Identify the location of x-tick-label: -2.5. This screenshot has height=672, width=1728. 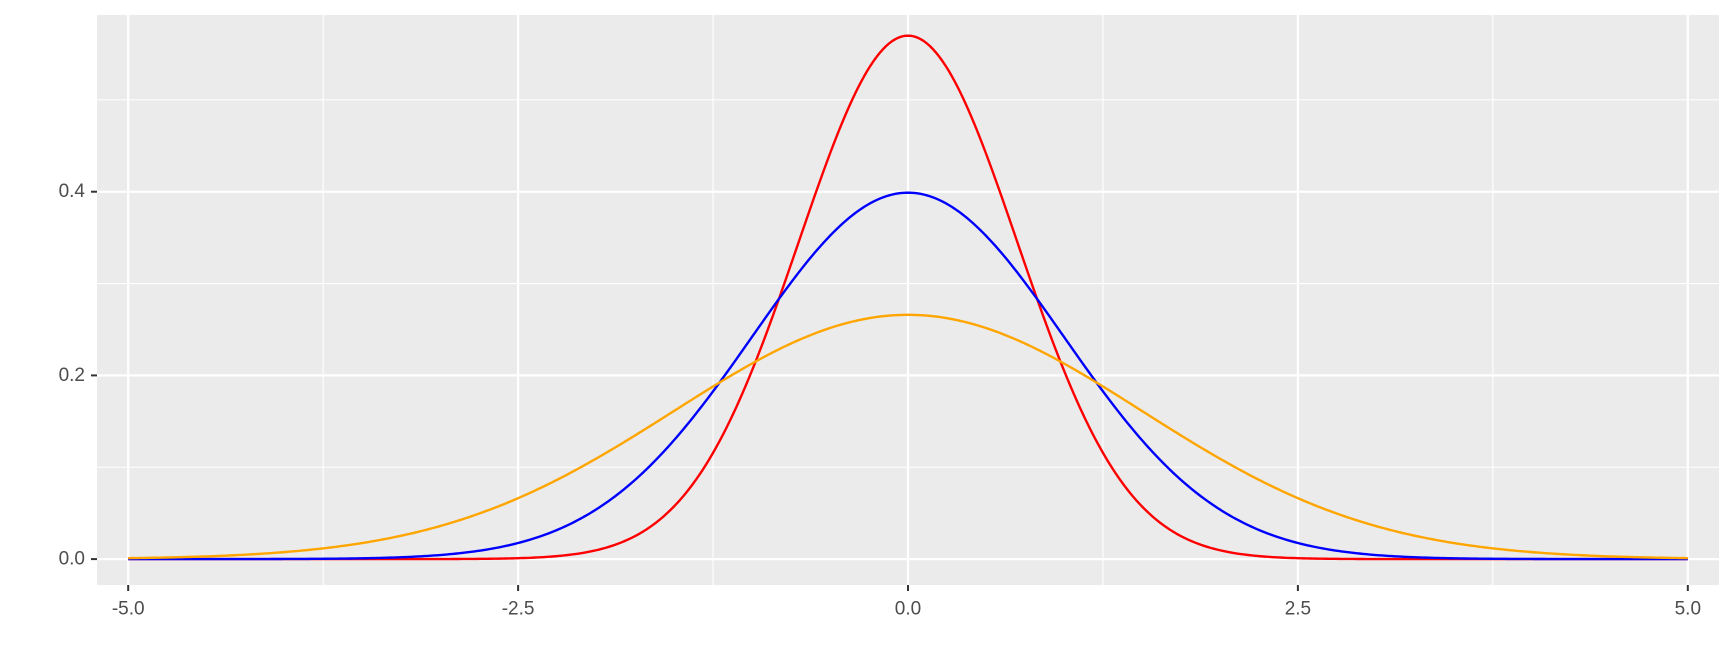
(518, 609).